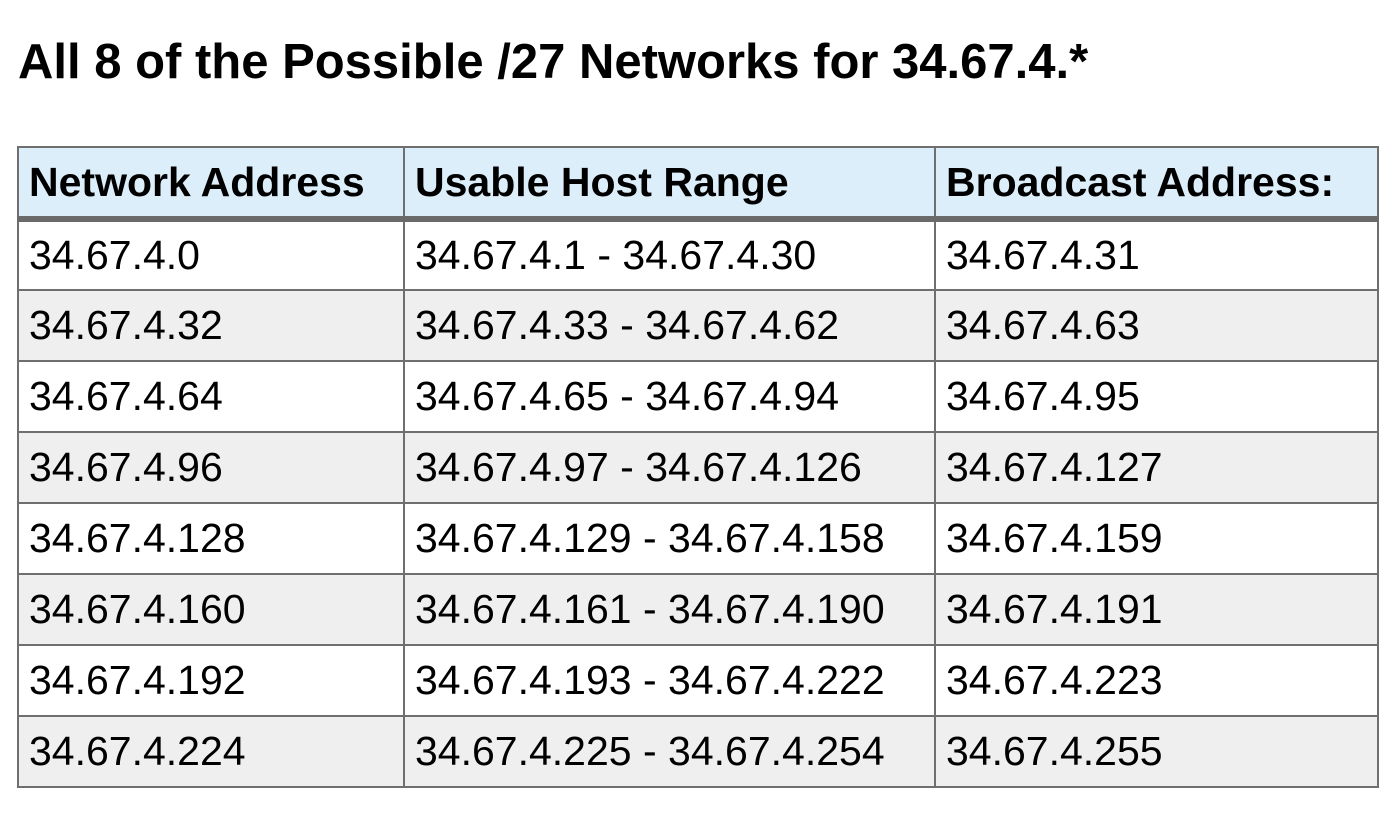 This screenshot has height=828, width=1400. What do you see at coordinates (669, 254) in the screenshot?
I see `host-range-cell: 34.67.4.1 - 34.67.4.30` at bounding box center [669, 254].